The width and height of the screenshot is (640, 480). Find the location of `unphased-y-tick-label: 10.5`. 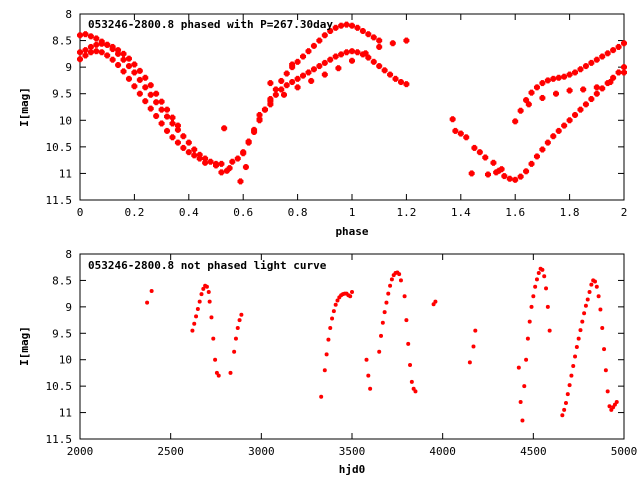

unphased-y-tick-label: 10.5 is located at coordinates (59, 386).